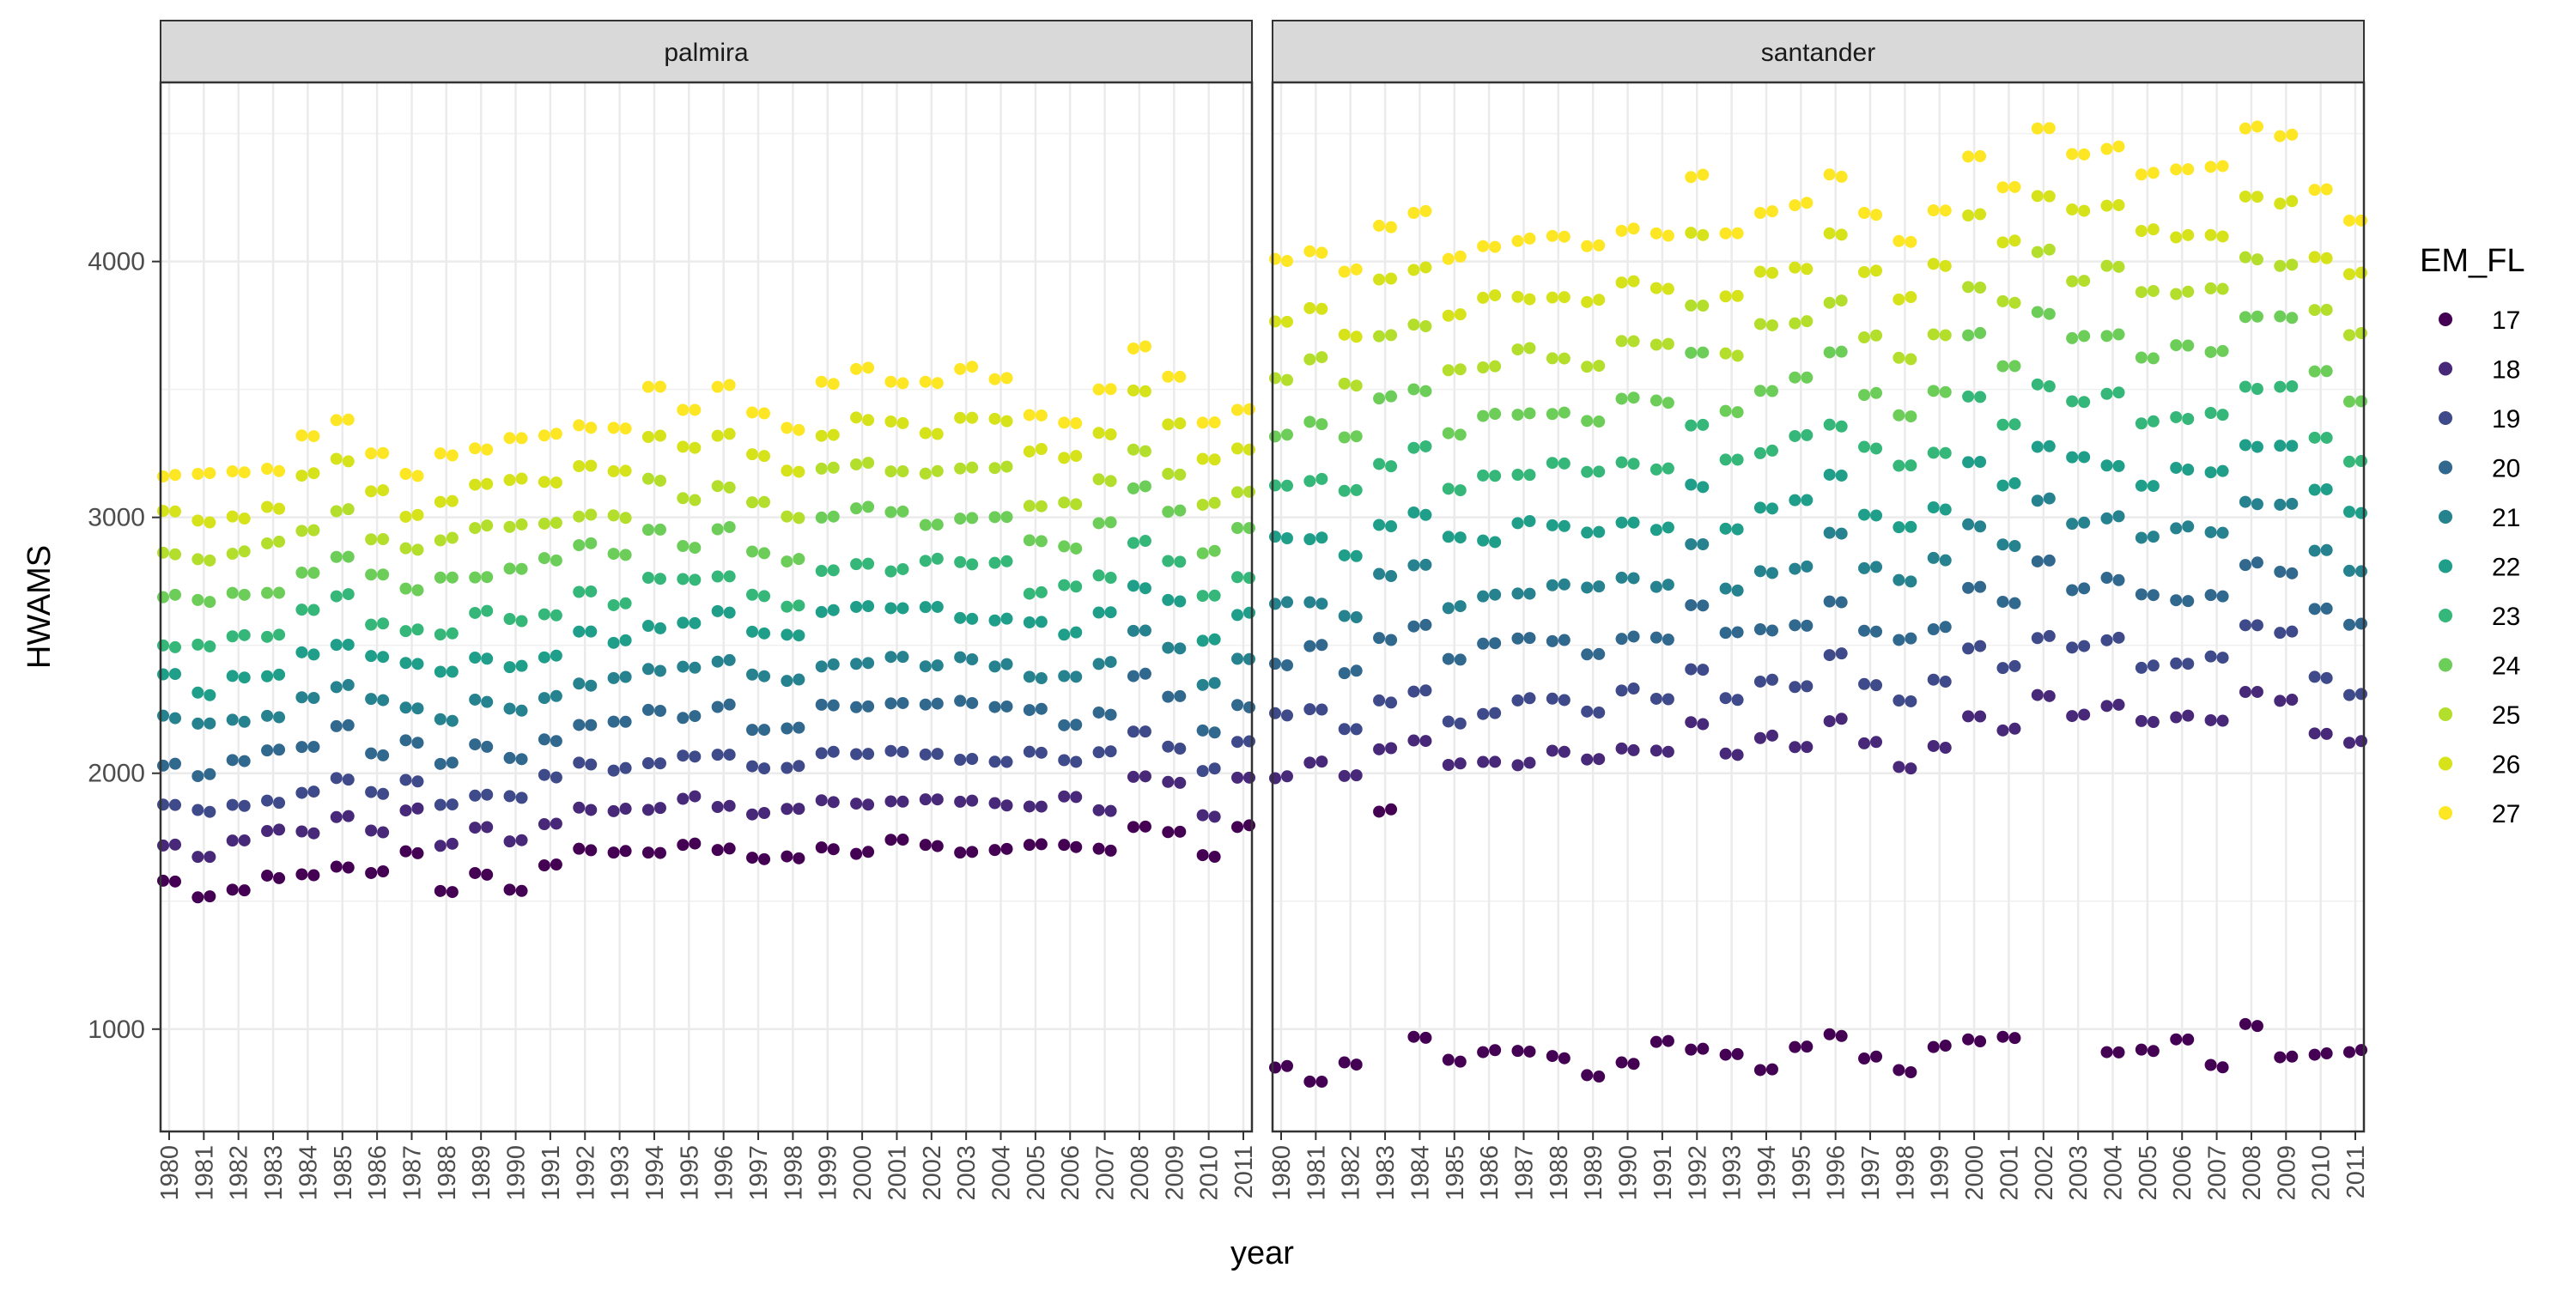  I want to click on data-point-santander-26-2010, so click(2314, 257).